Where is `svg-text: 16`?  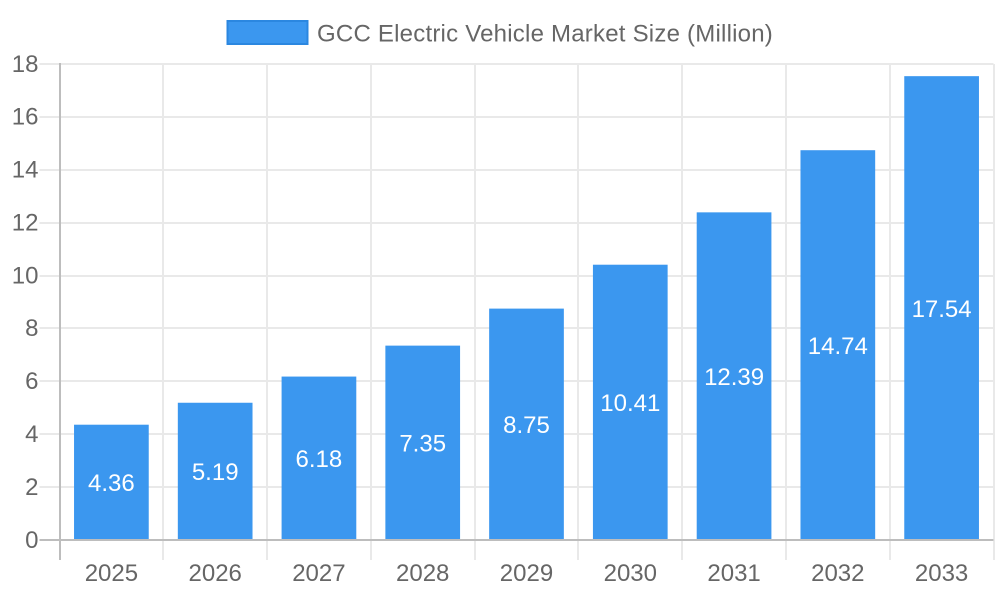 svg-text: 16 is located at coordinates (25, 117).